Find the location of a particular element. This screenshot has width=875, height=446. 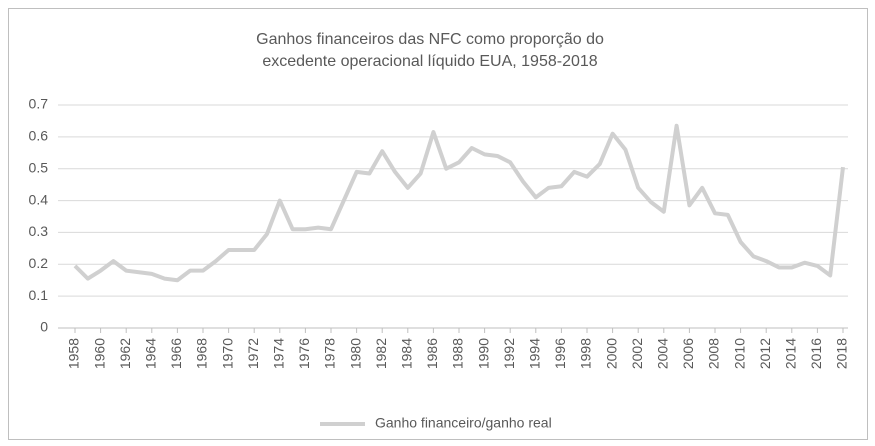

x-tick-label: 1966 is located at coordinates (176, 353).